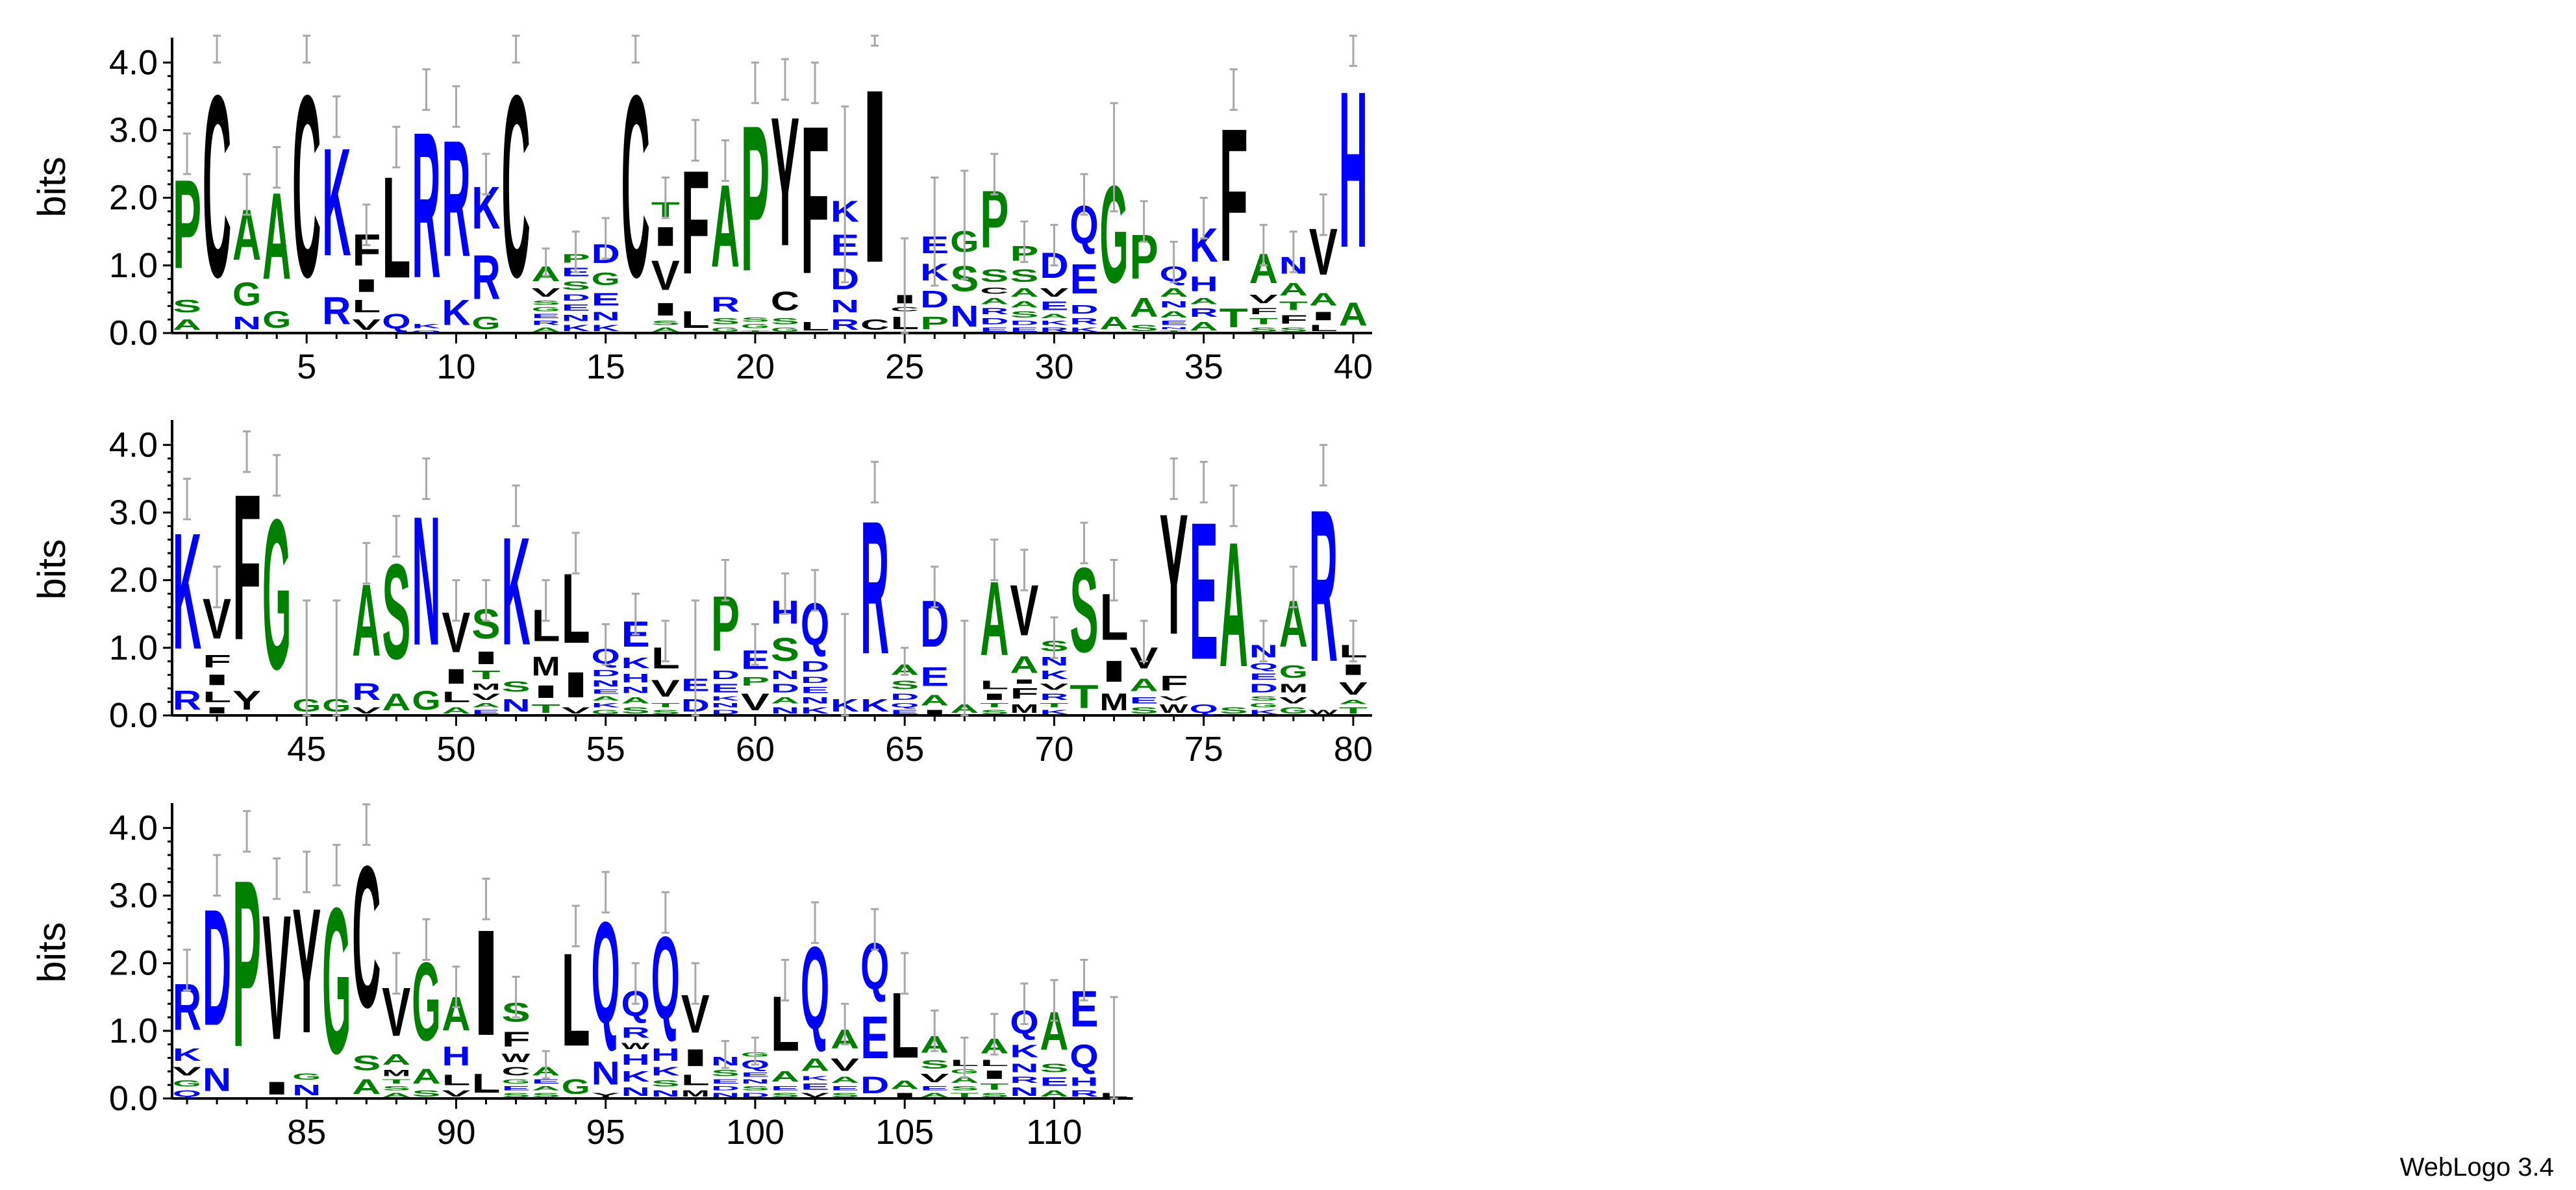 Image resolution: width=2576 pixels, height=1190 pixels. What do you see at coordinates (217, 976) in the screenshot?
I see `stack-position-82: ND` at bounding box center [217, 976].